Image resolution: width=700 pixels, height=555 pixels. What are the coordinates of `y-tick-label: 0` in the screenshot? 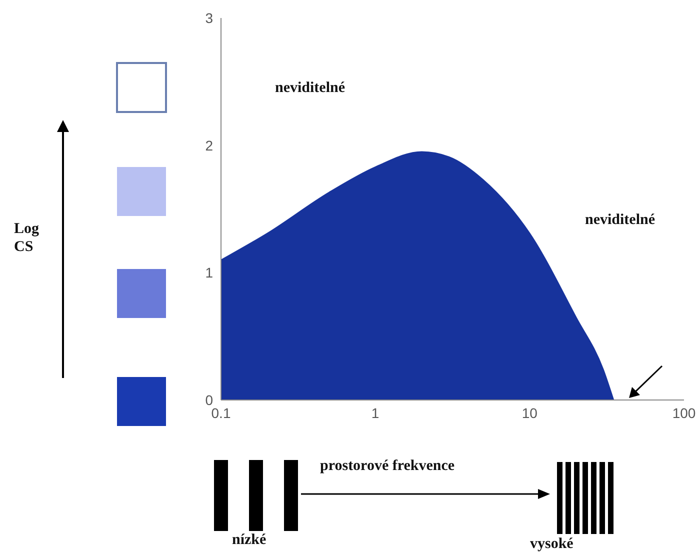 It's located at (209, 400).